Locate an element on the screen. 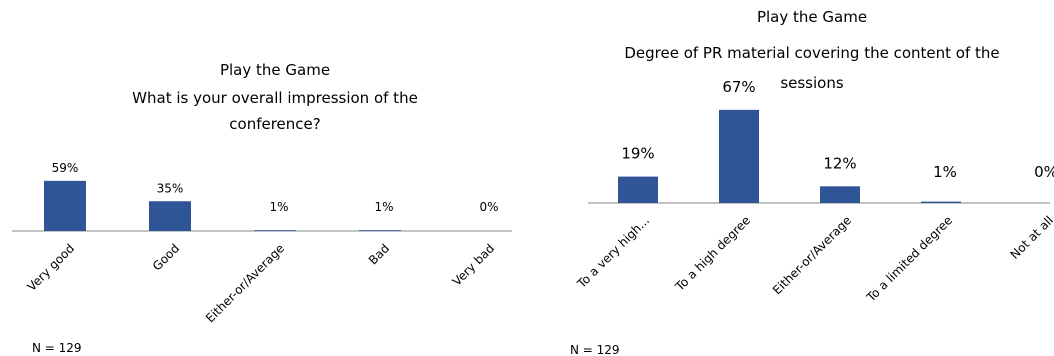 The height and width of the screenshot is (356, 1054). left-bar-very-good is located at coordinates (65, 205).